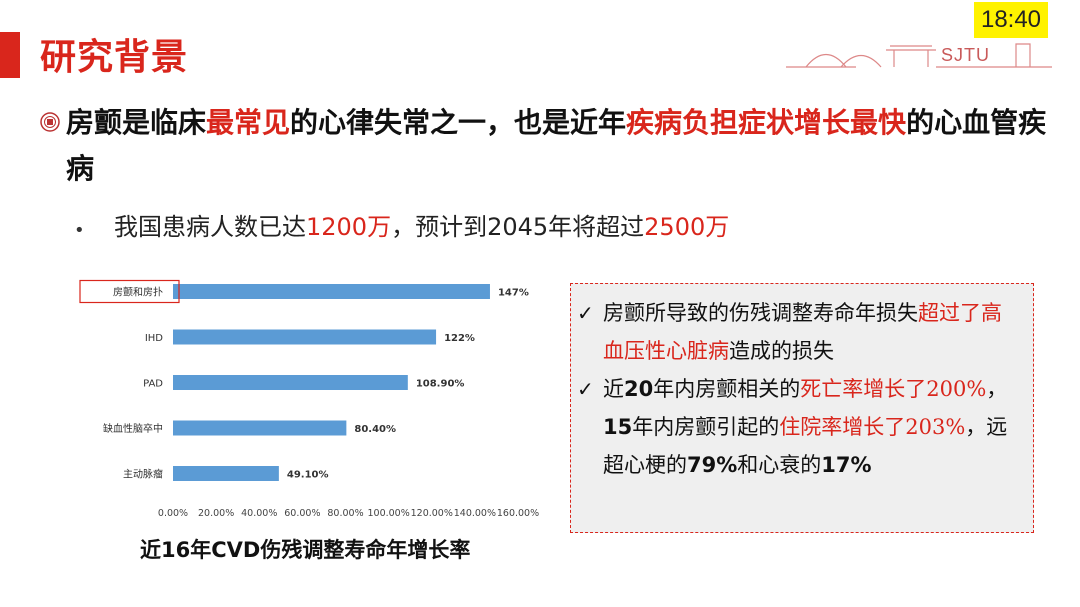 The height and width of the screenshot is (607, 1080). I want to click on chart-value-label: 147%, so click(513, 293).